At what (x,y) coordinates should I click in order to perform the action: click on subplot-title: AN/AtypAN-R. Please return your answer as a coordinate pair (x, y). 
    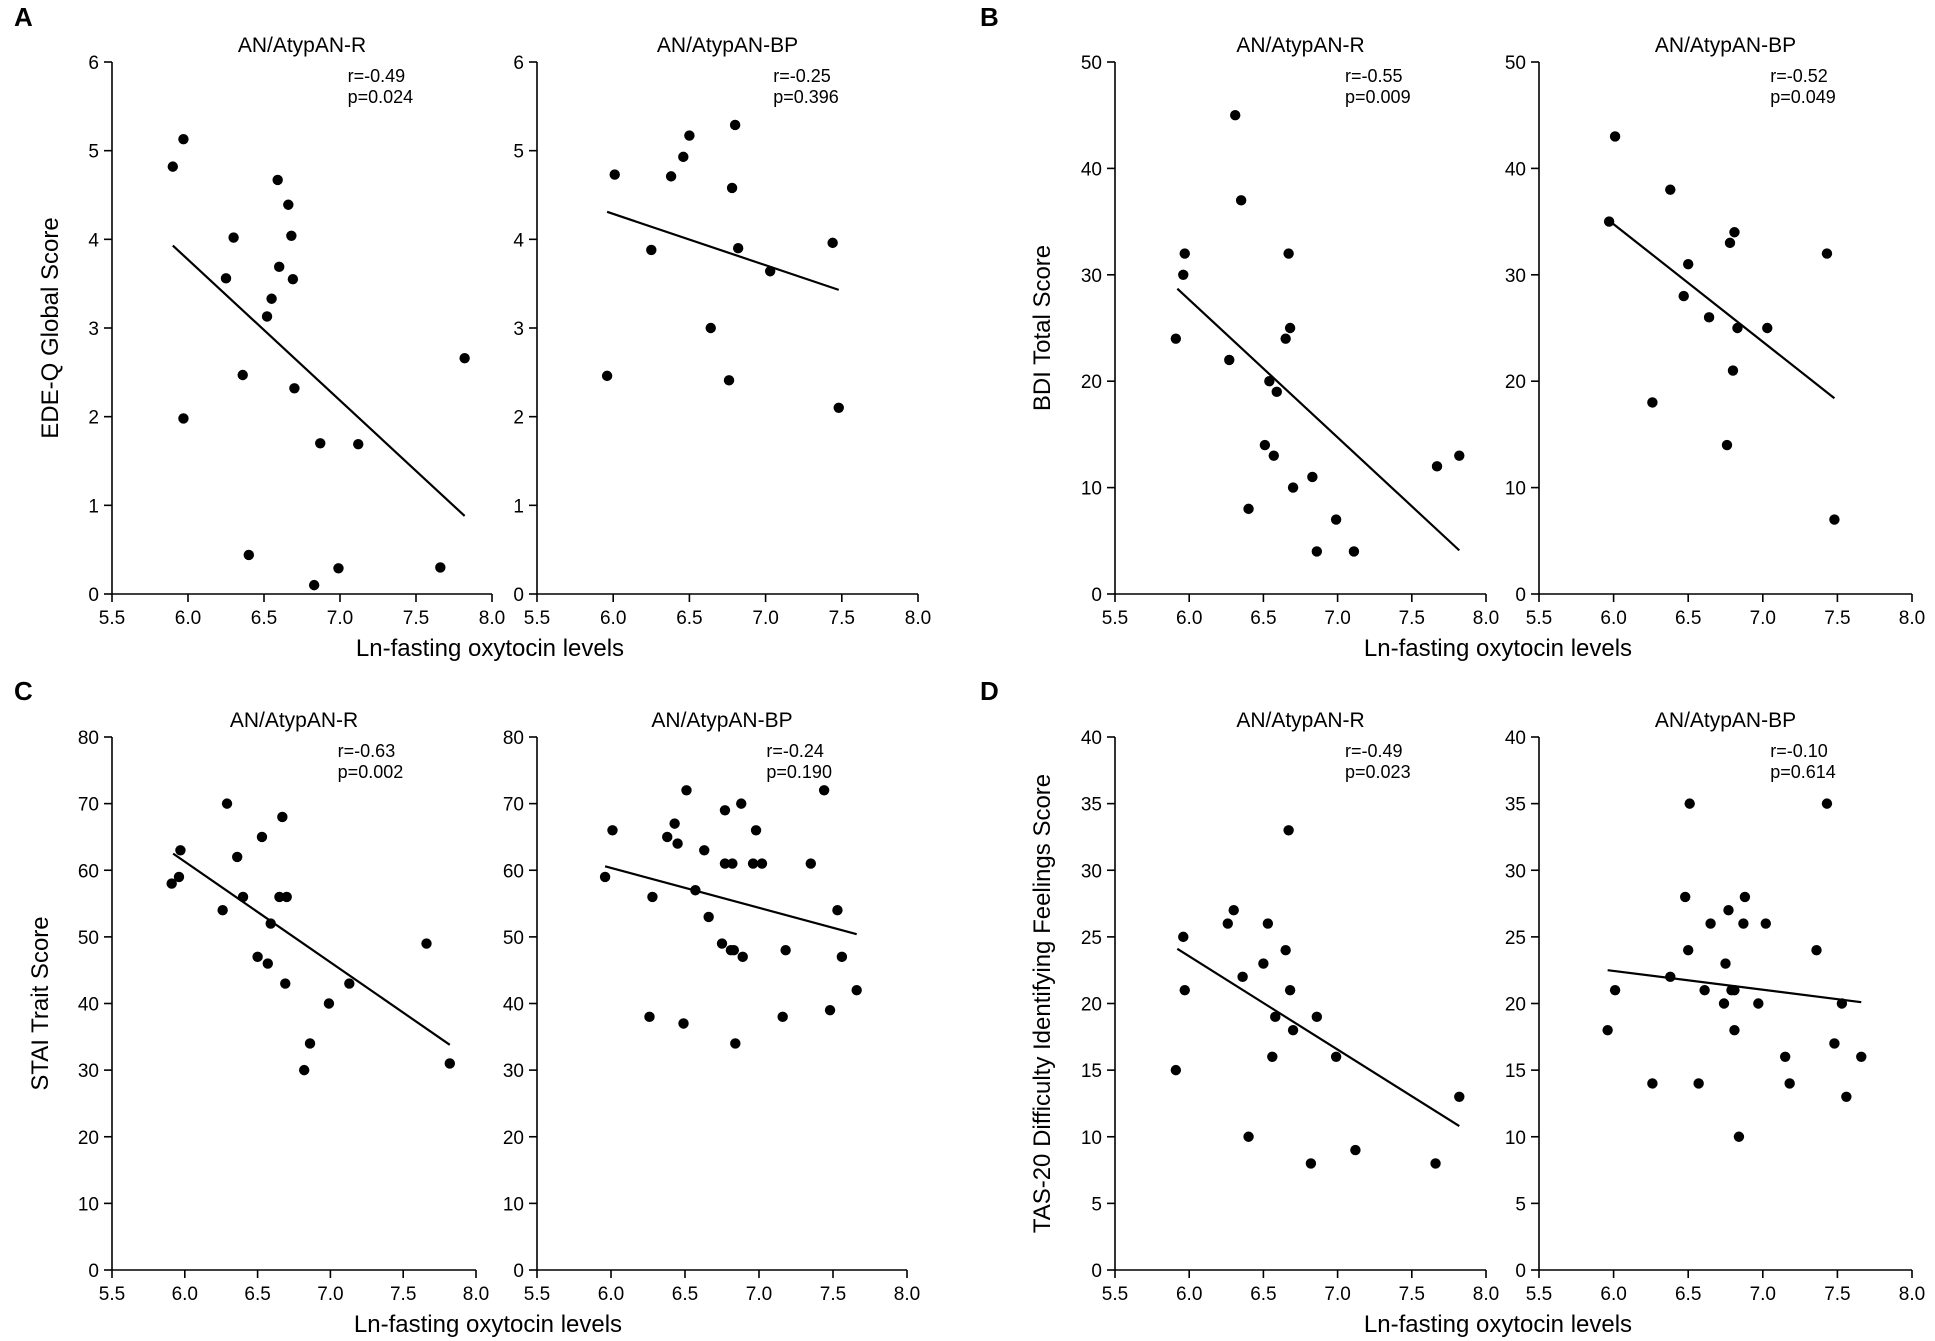
    Looking at the image, I should click on (1300, 720).